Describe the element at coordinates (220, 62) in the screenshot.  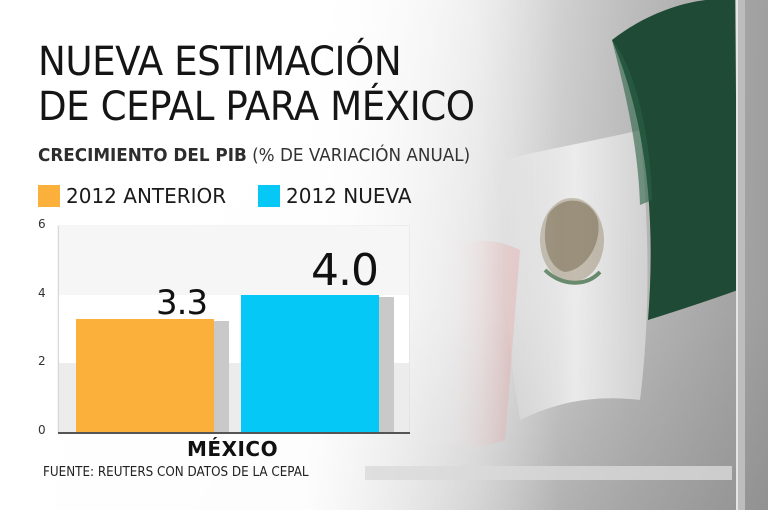
I see `title-line-1: NUEVA ESTIMACIÓN` at that location.